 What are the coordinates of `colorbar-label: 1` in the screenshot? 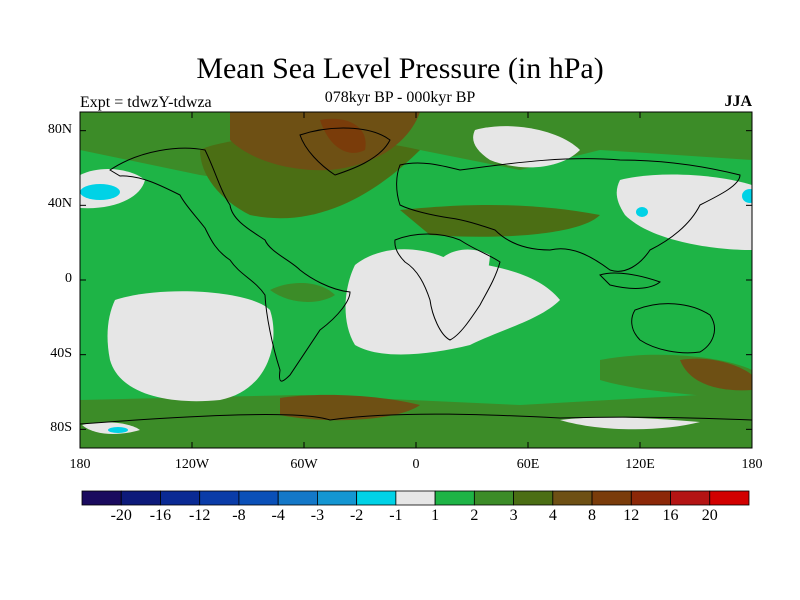 It's located at (435, 515).